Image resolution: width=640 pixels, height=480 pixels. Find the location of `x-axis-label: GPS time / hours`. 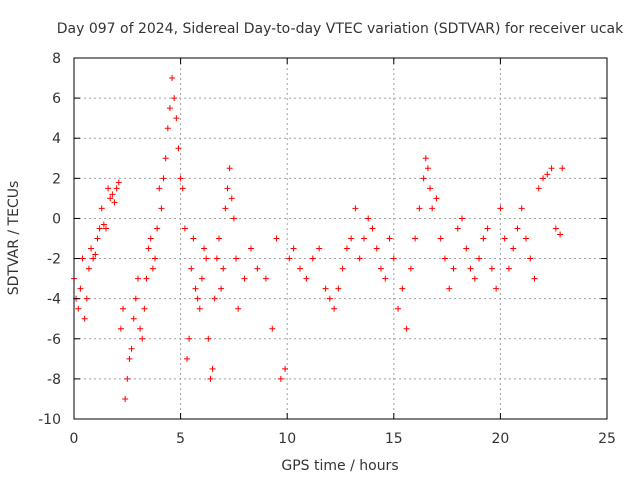

x-axis-label: GPS time / hours is located at coordinates (339, 466).